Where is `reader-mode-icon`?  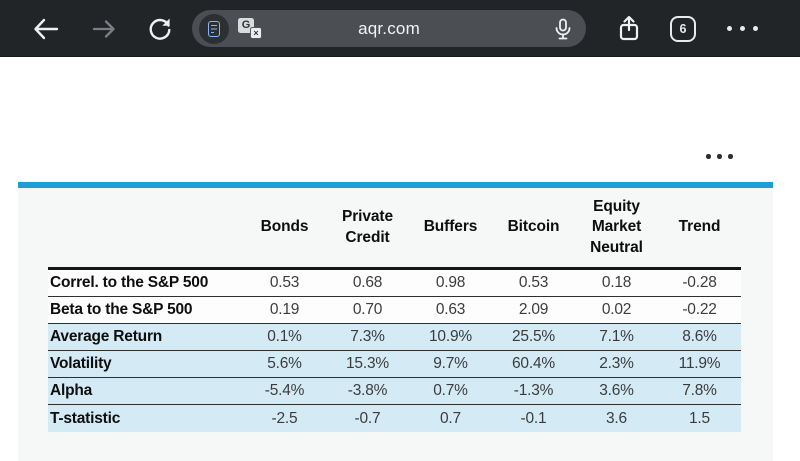 reader-mode-icon is located at coordinates (214, 28).